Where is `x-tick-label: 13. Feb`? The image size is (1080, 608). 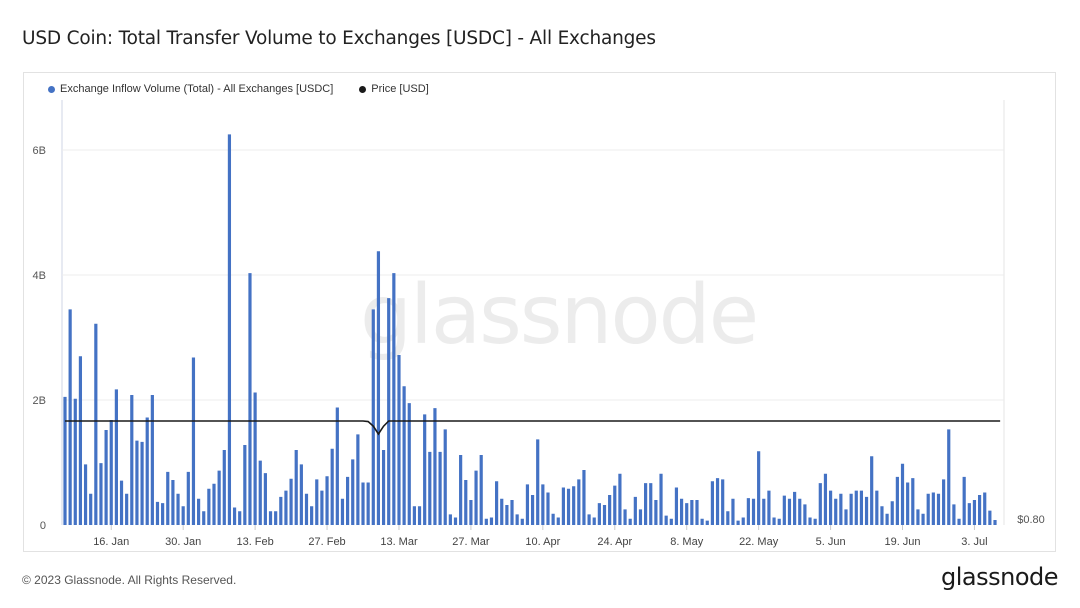 x-tick-label: 13. Feb is located at coordinates (254, 542).